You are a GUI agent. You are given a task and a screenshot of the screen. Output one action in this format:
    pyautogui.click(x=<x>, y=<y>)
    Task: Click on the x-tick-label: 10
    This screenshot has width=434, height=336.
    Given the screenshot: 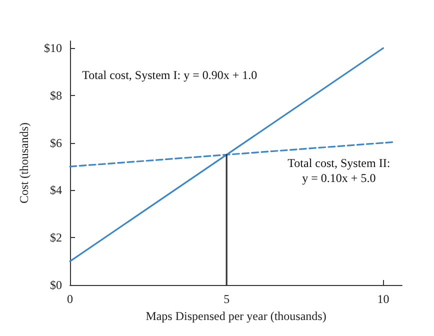 What is the action you would take?
    pyautogui.click(x=383, y=299)
    